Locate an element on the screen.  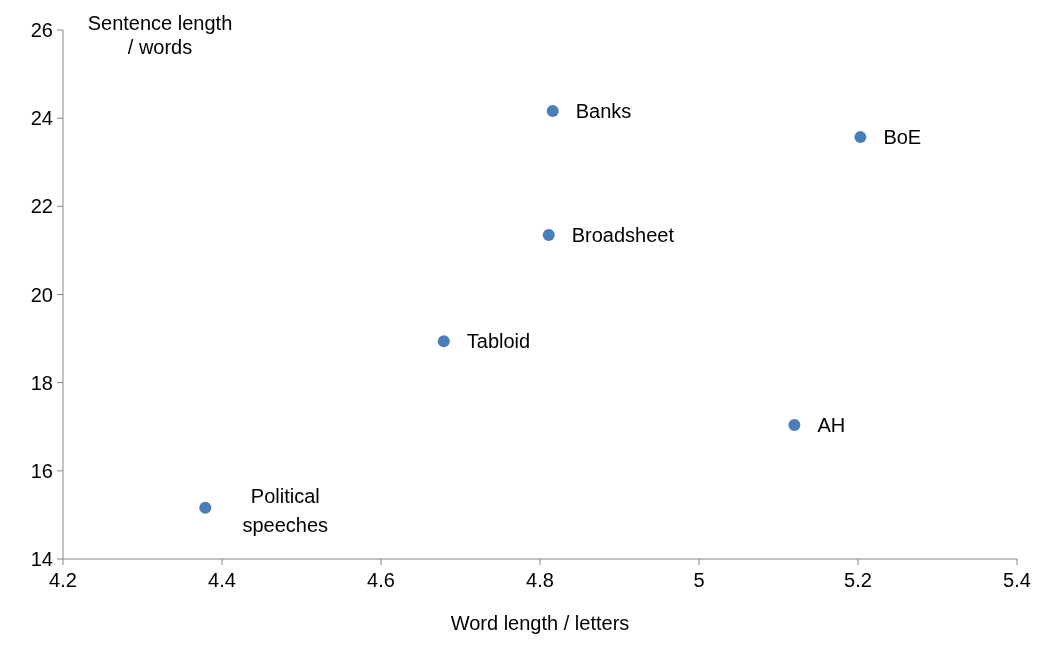
x-tick-label: 4.6 is located at coordinates (381, 580).